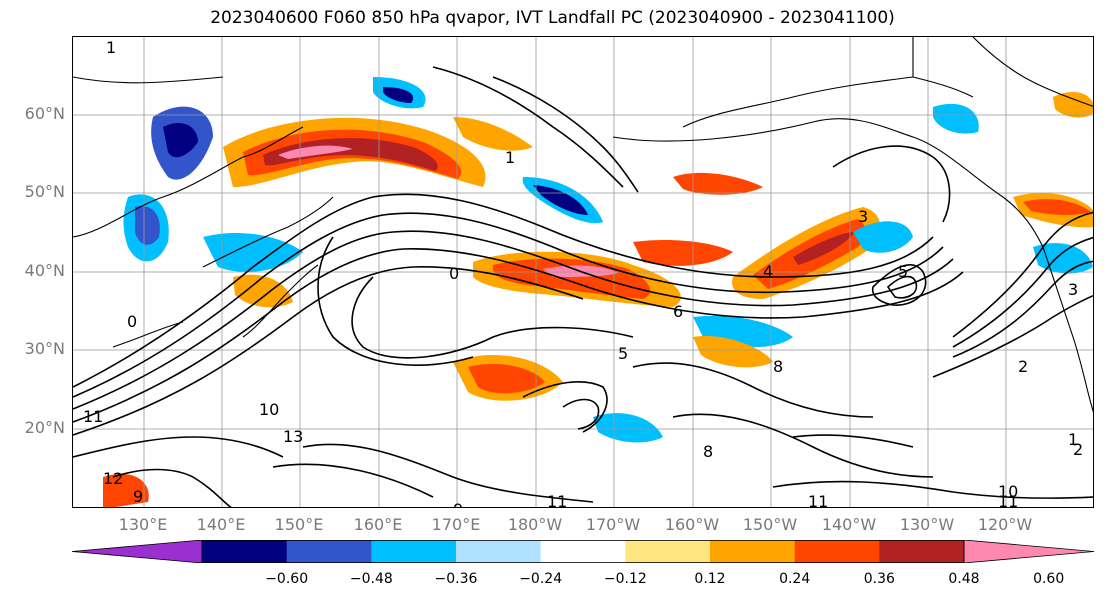 The height and width of the screenshot is (601, 1105). What do you see at coordinates (1049, 579) in the screenshot?
I see `colorbar-tick-label: 0.60` at bounding box center [1049, 579].